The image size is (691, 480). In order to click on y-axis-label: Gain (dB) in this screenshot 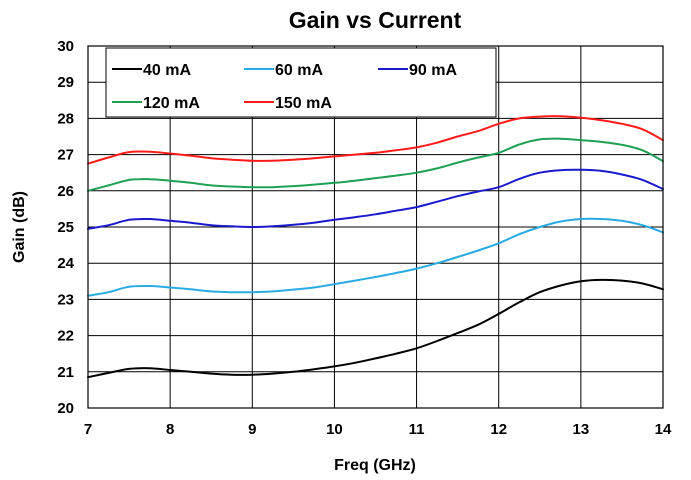, I will do `click(19, 227)`.